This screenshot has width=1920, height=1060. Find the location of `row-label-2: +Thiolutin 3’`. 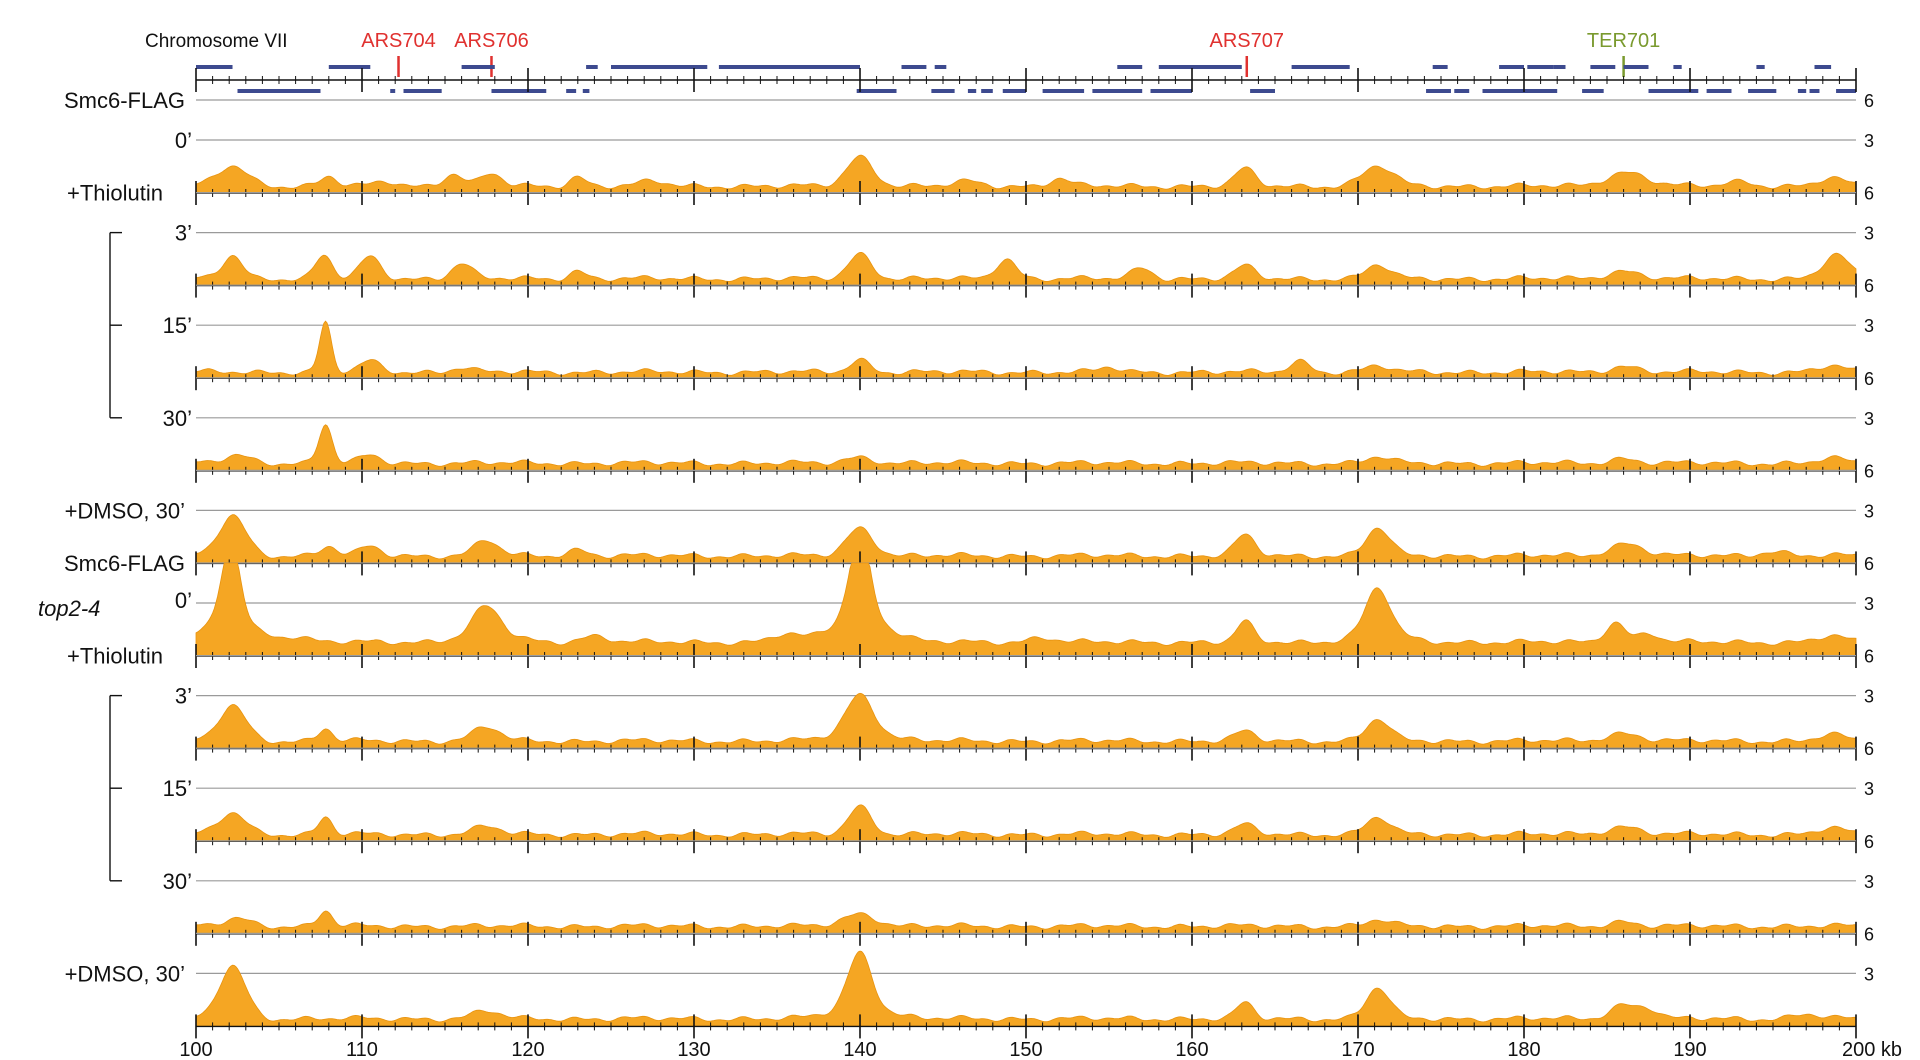

row-label-2: +Thiolutin 3’ is located at coordinates (129, 213).